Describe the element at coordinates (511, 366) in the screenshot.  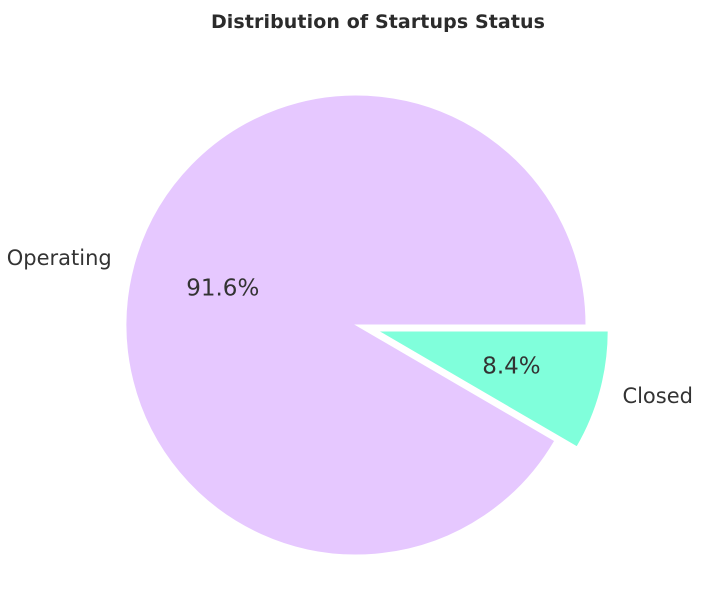
I see `slice-percent-closed: 8.4%` at that location.